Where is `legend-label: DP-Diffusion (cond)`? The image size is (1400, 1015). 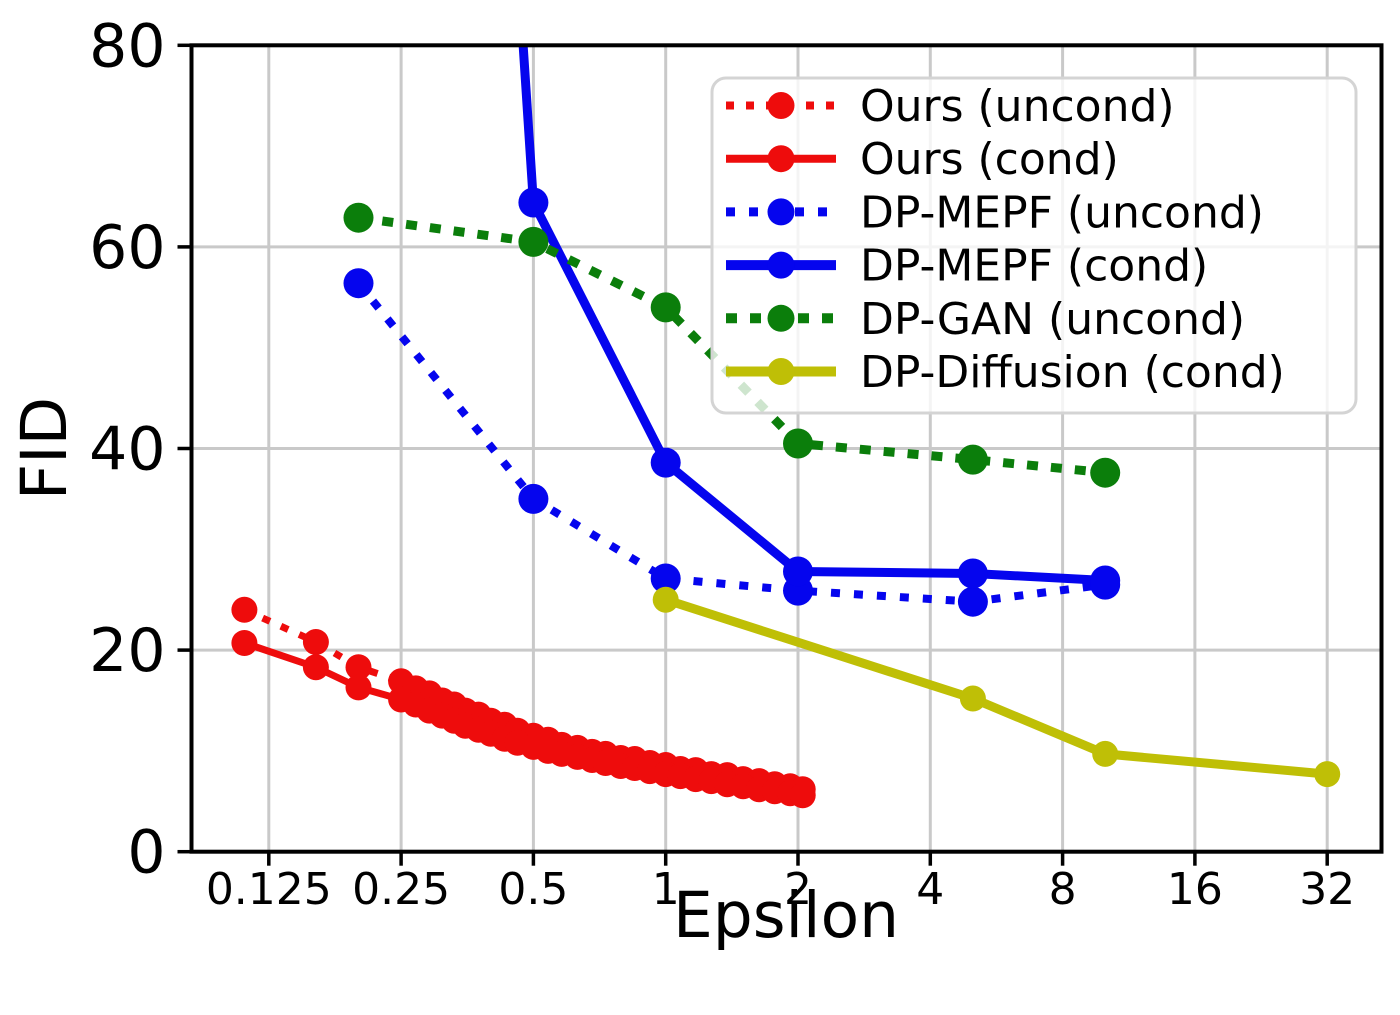
legend-label: DP-Diffusion (cond) is located at coordinates (1072, 372).